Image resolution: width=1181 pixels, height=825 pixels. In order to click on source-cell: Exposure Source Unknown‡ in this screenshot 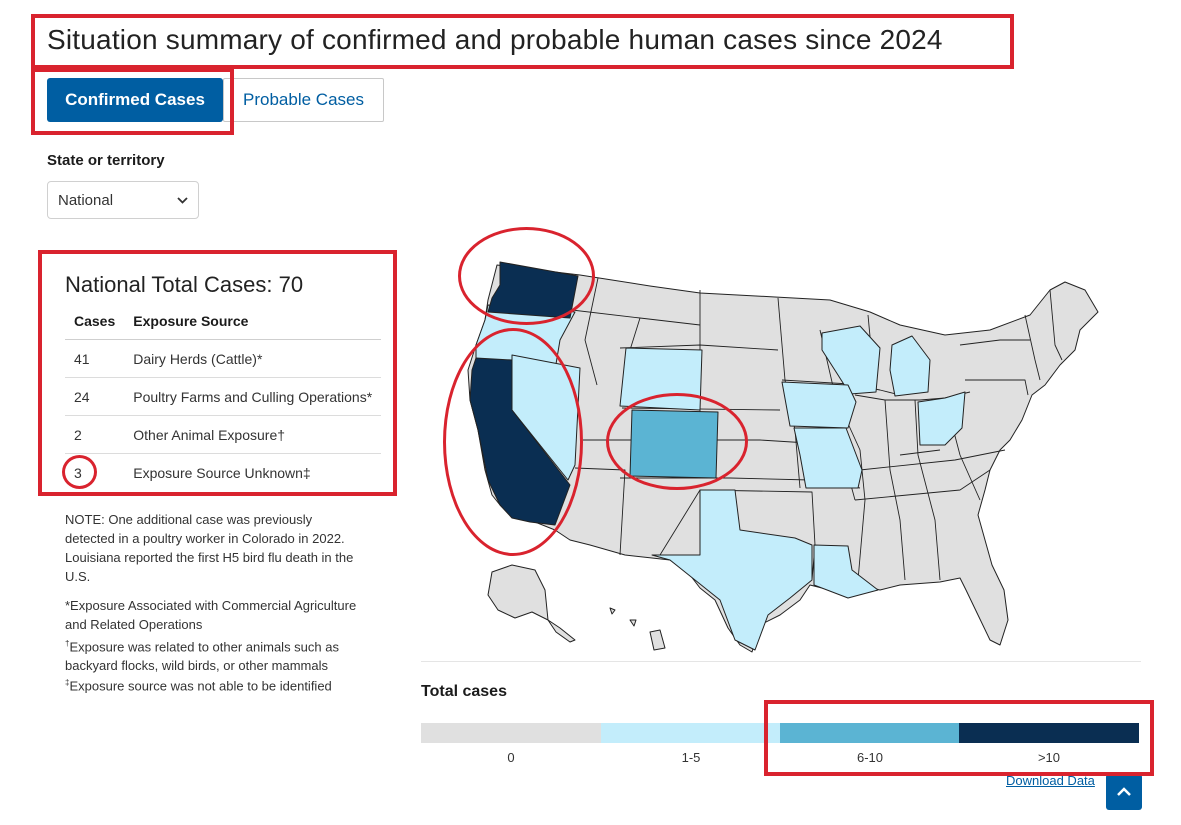, I will do `click(222, 472)`.